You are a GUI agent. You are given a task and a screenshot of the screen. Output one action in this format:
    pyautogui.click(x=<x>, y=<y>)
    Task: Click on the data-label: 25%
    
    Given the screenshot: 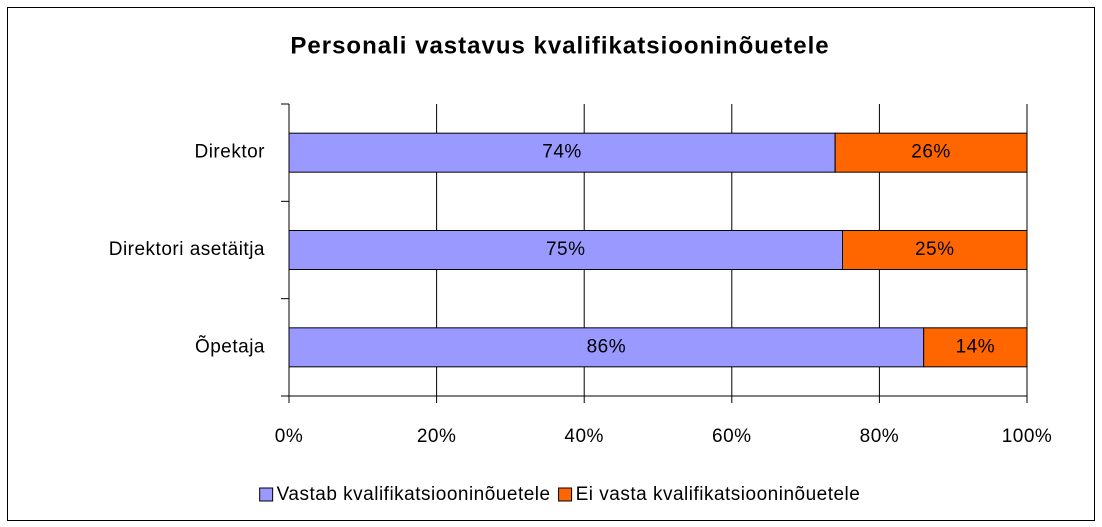 What is the action you would take?
    pyautogui.click(x=935, y=249)
    